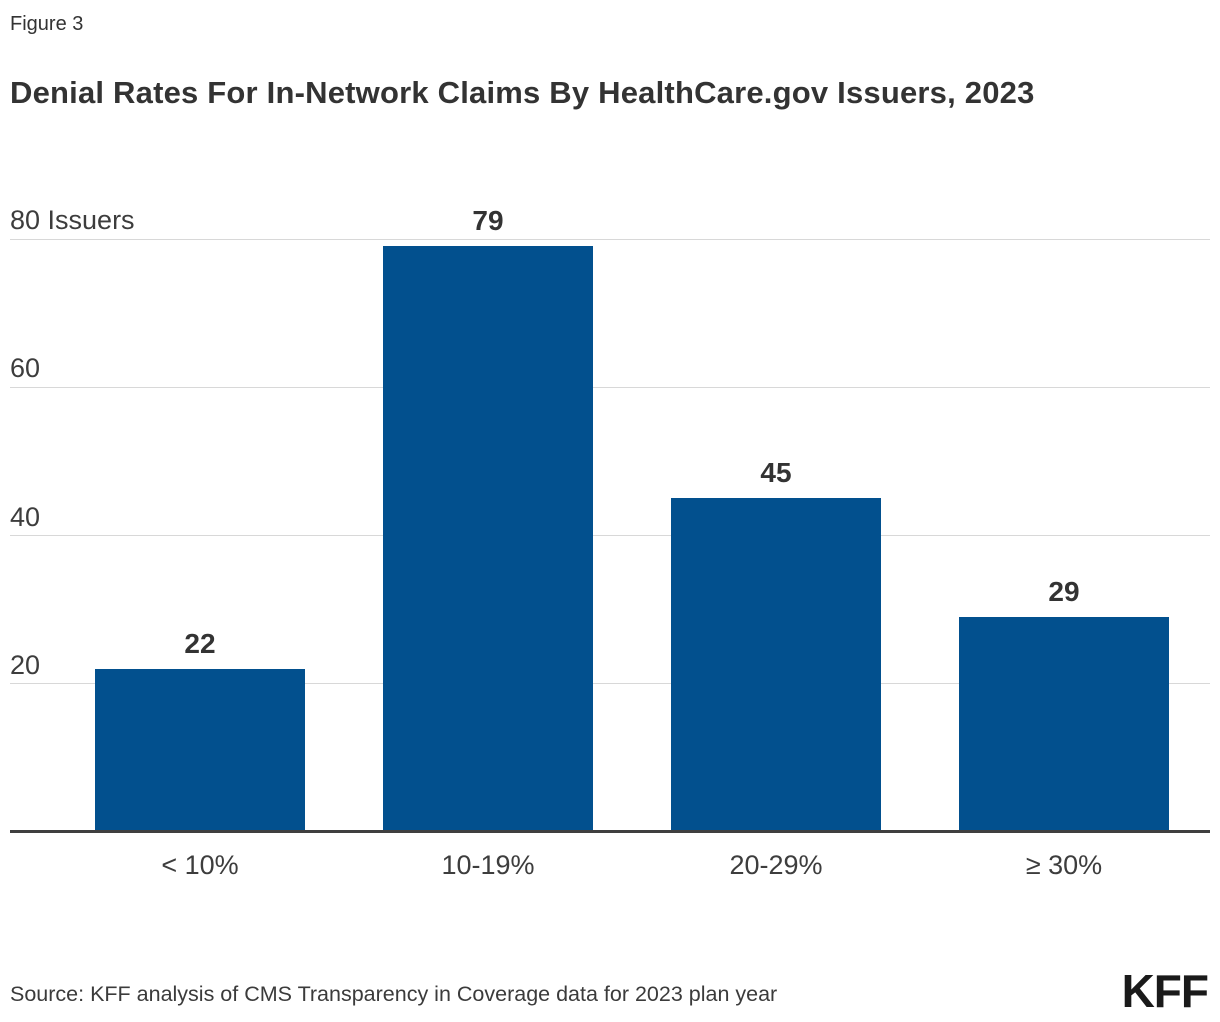 Image resolution: width=1220 pixels, height=1022 pixels. What do you see at coordinates (1064, 592) in the screenshot?
I see `bar-value-label: 29` at bounding box center [1064, 592].